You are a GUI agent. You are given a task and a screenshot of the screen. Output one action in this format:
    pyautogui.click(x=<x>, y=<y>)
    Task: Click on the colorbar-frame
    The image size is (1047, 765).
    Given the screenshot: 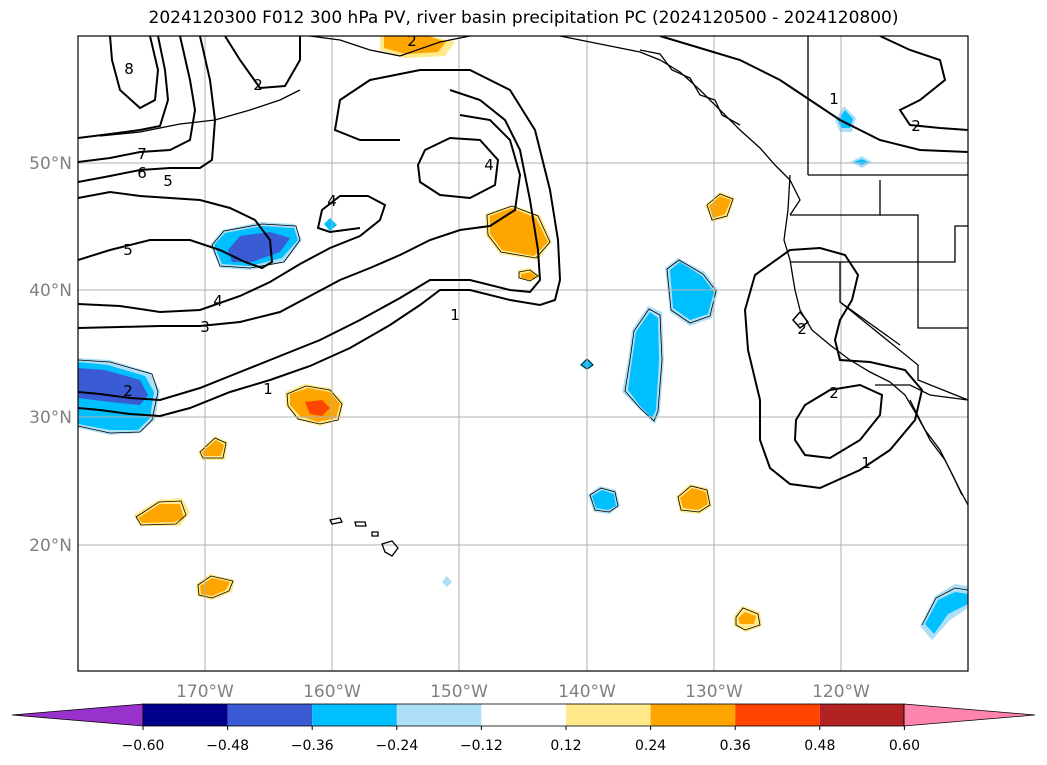 What is the action you would take?
    pyautogui.click(x=523, y=715)
    